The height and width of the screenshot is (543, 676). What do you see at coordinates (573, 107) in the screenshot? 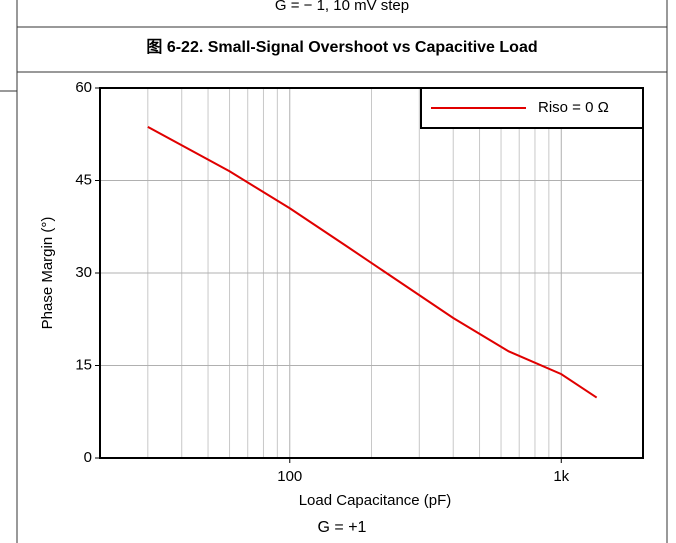
I see `legend-label: Riso = 0 Ω` at bounding box center [573, 107].